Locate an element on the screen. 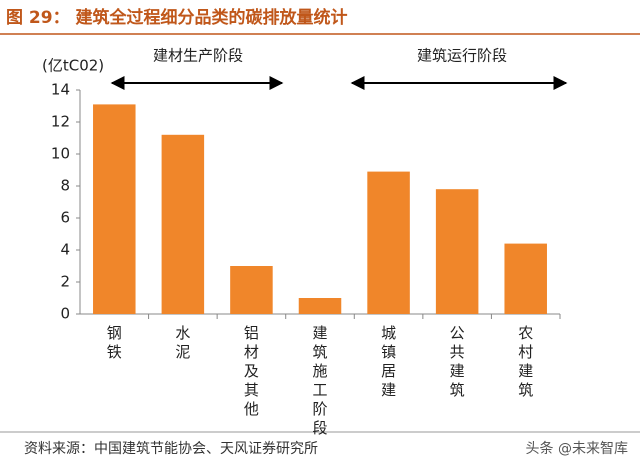  y-tick-label: 6 is located at coordinates (65, 218).